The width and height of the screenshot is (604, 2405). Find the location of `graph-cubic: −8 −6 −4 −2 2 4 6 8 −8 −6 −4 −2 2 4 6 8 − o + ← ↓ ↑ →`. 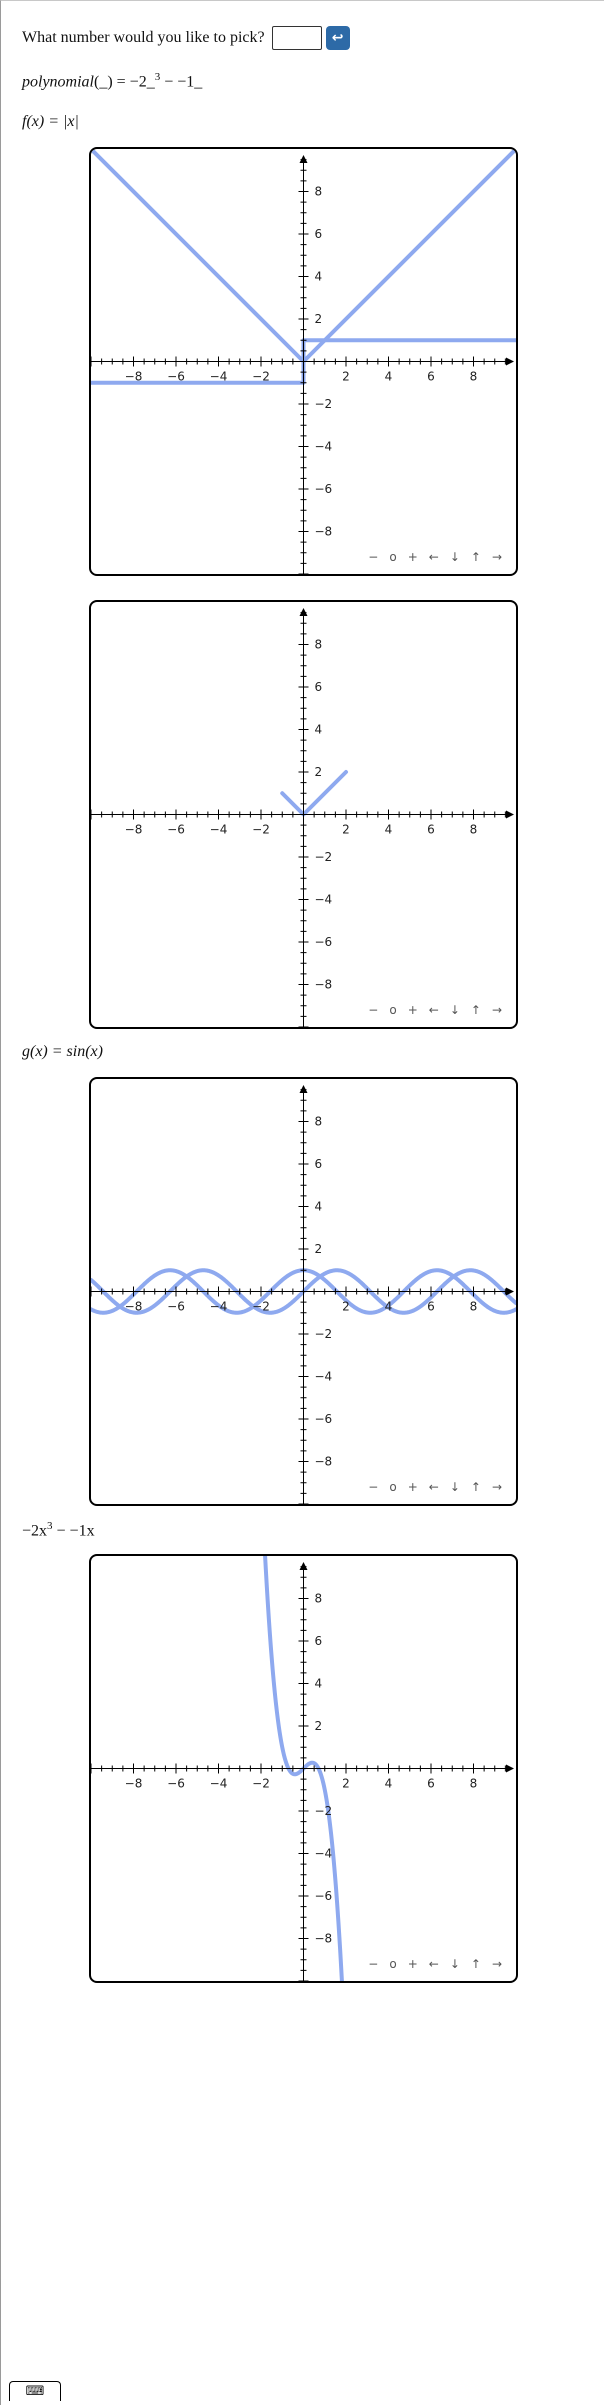

graph-cubic: −8 −6 −4 −2 2 4 6 8 −8 −6 −4 −2 2 4 6 8 − o + ← ↓ ↑ → is located at coordinates (303, 1768).